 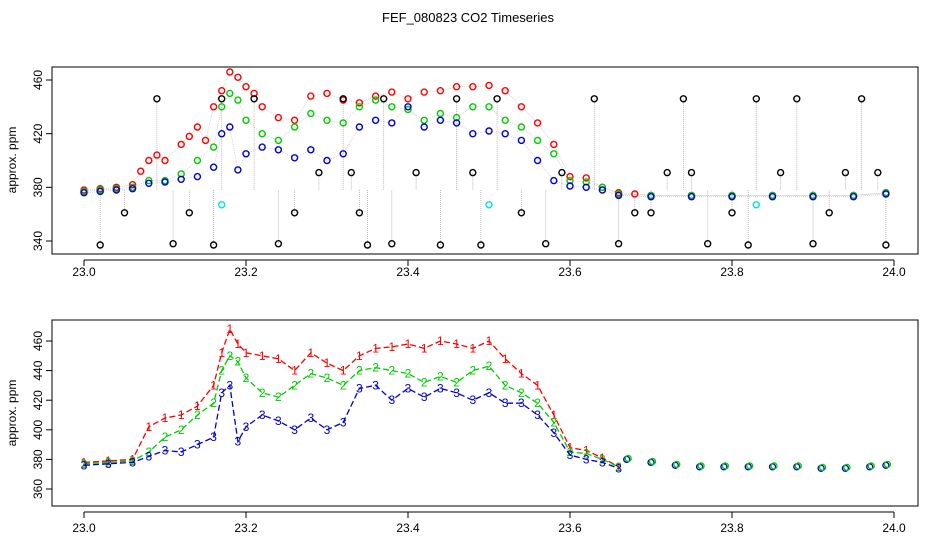 What do you see at coordinates (732, 528) in the screenshot?
I see `x-tick-label: 23.8` at bounding box center [732, 528].